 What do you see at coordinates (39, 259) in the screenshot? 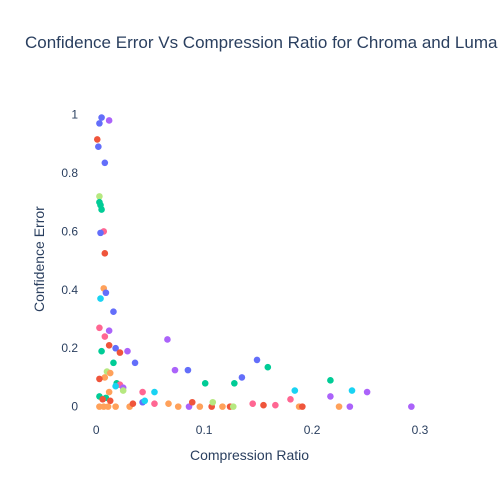
I see `y-axis-label: Confidence Error` at bounding box center [39, 259].